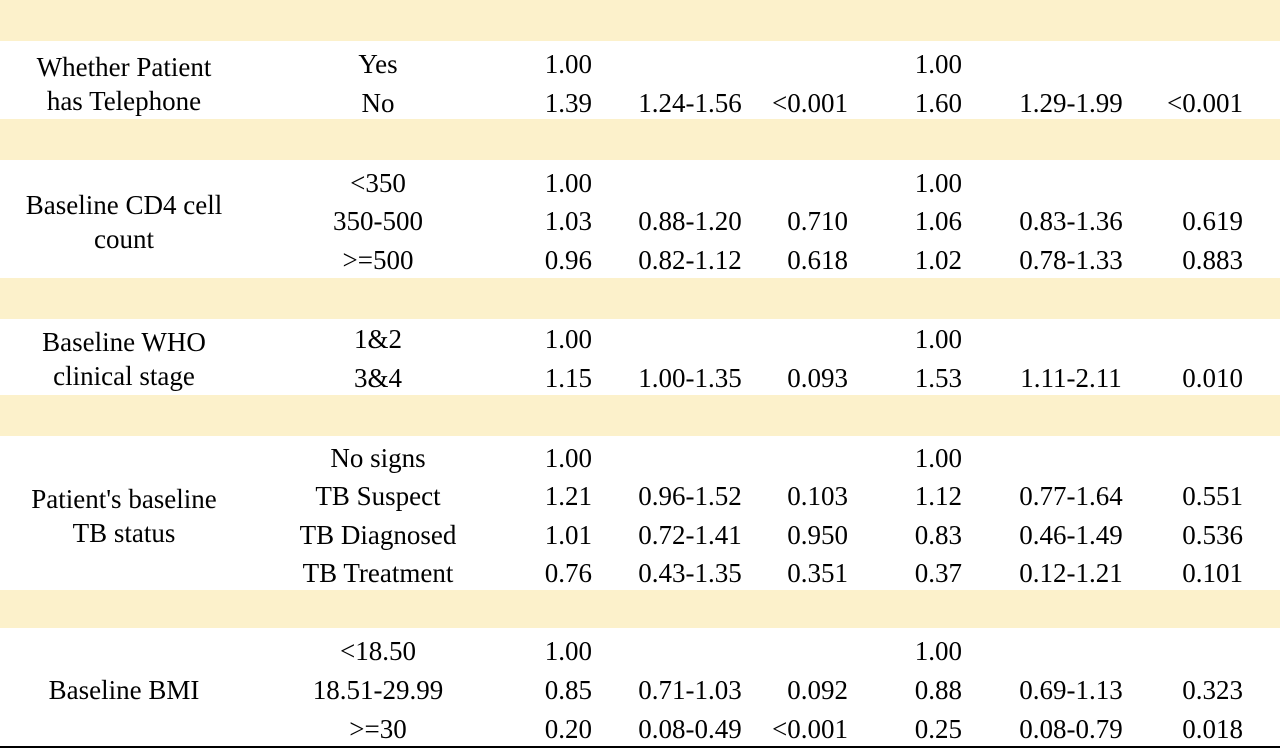 This screenshot has width=1280, height=751. Describe the element at coordinates (124, 498) in the screenshot. I see `variable-label-line: Patient's baseline` at that location.